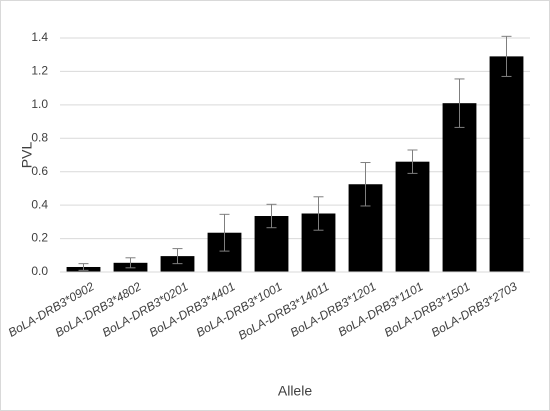 The image size is (550, 411). I want to click on y-axis-title: PVL, so click(27, 155).